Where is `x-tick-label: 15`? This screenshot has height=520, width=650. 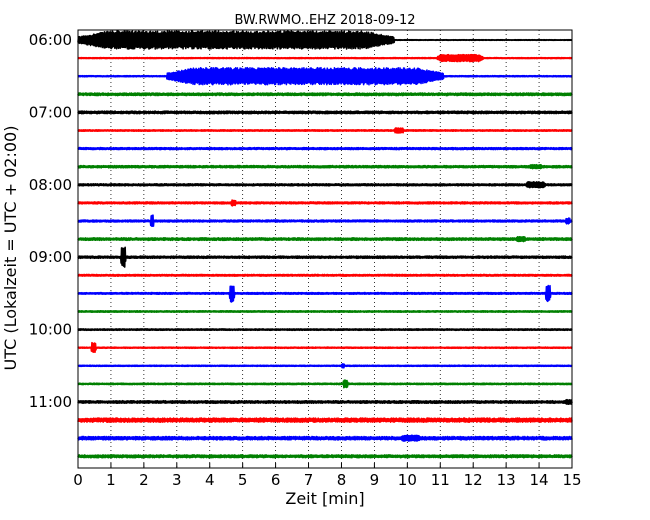 x-tick-label: 15 is located at coordinates (571, 480).